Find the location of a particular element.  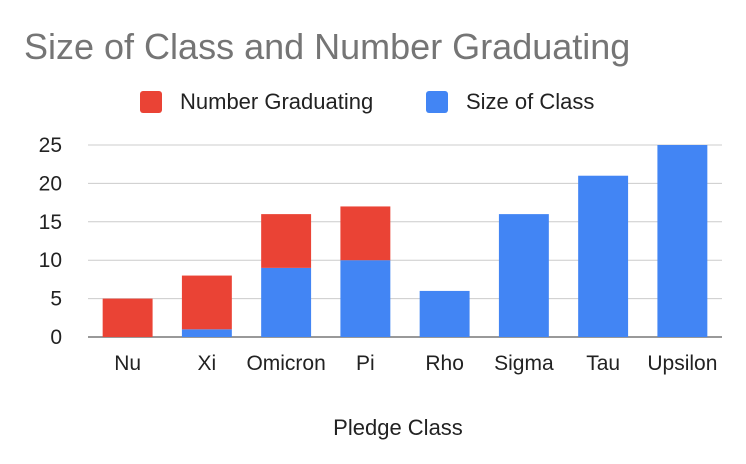

y-tick-label: 10 is located at coordinates (50, 260).